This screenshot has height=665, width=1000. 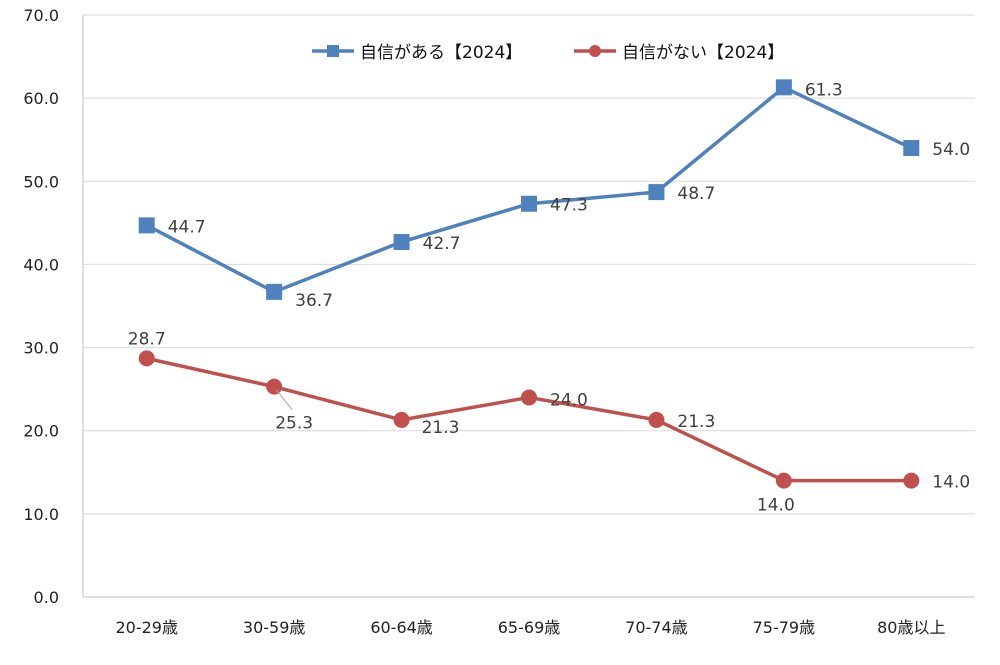 What do you see at coordinates (284, 399) in the screenshot?
I see `leader-line` at bounding box center [284, 399].